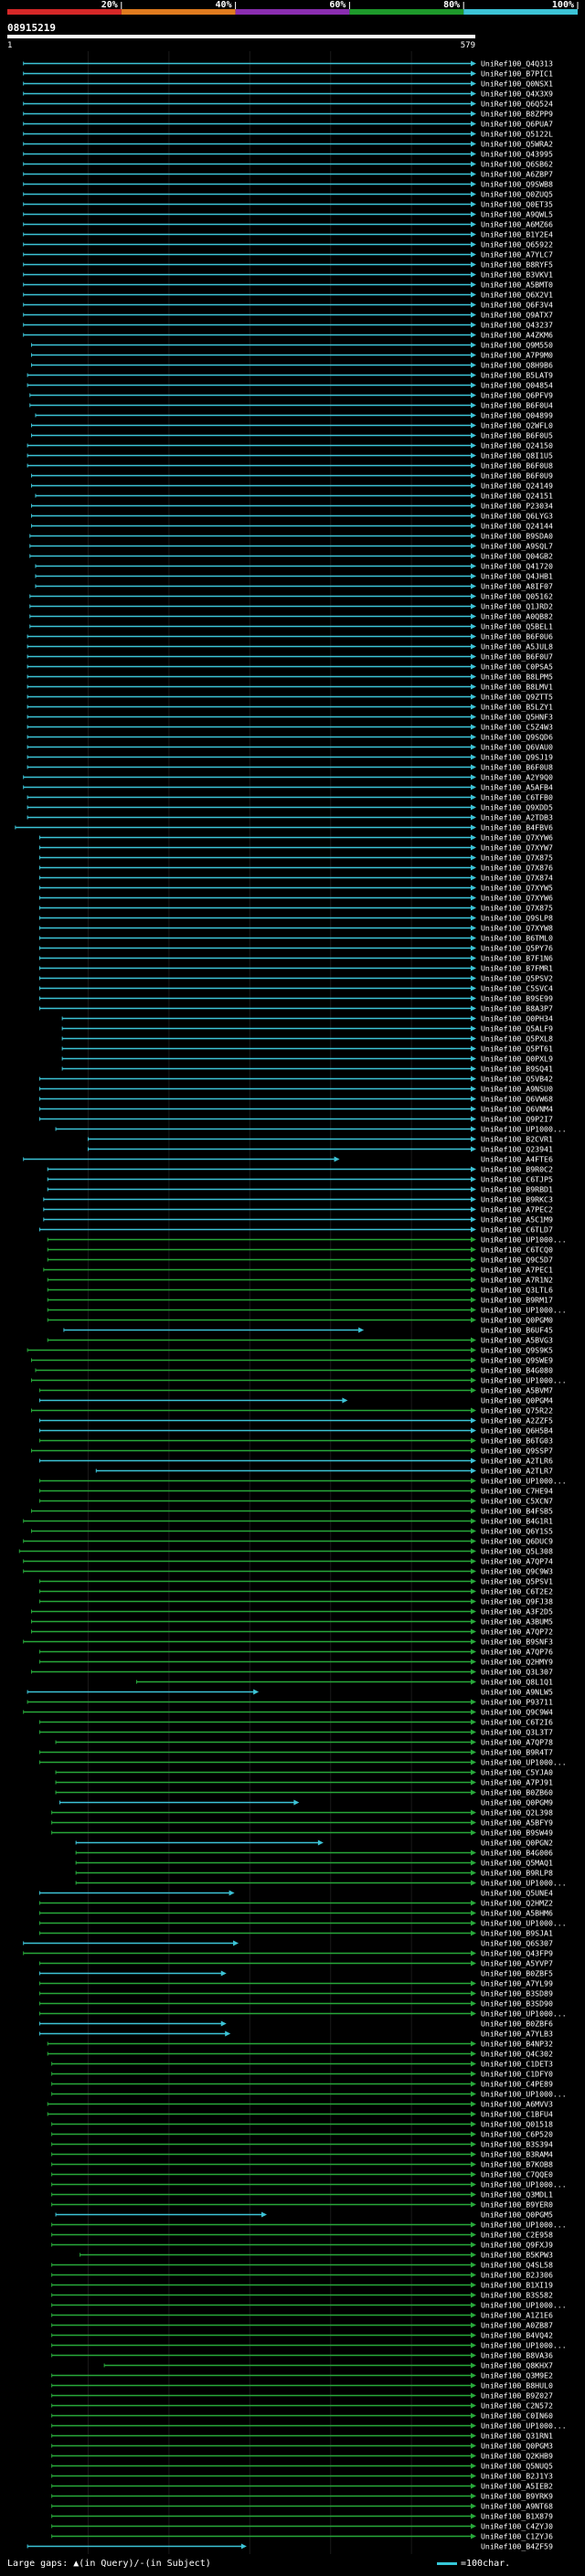 The image size is (585, 2576). Describe the element at coordinates (517, 184) in the screenshot. I see `hit-label: UniRef100_Q9SWB8` at that location.